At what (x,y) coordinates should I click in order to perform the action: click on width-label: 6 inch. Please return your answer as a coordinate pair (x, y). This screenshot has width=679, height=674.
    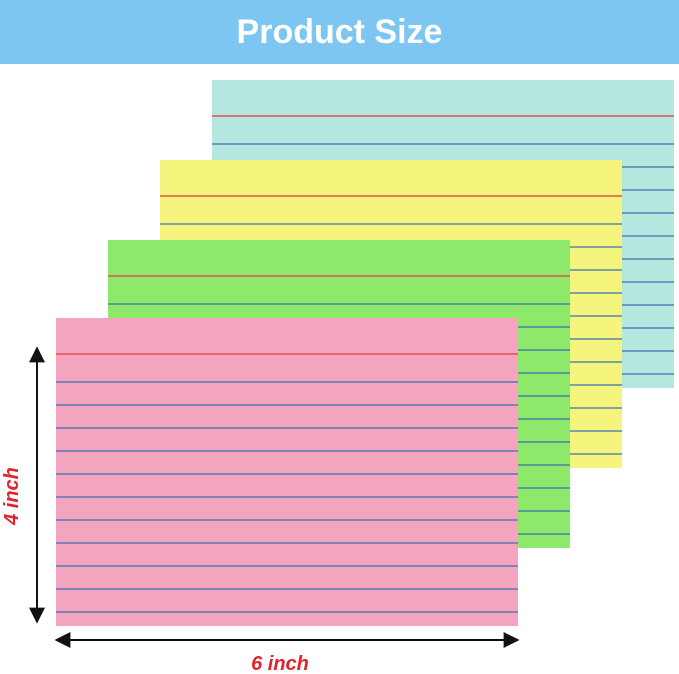
    Looking at the image, I should click on (280, 663).